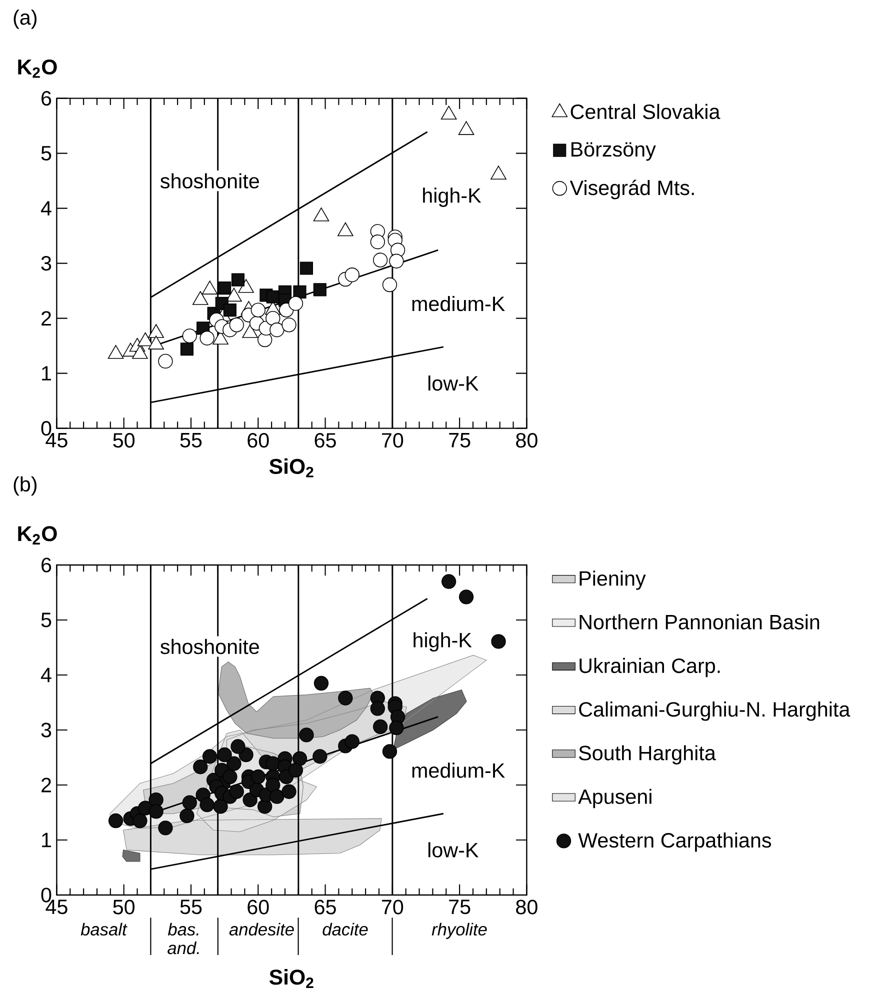  I want to click on text: rhyolite, so click(459, 930).